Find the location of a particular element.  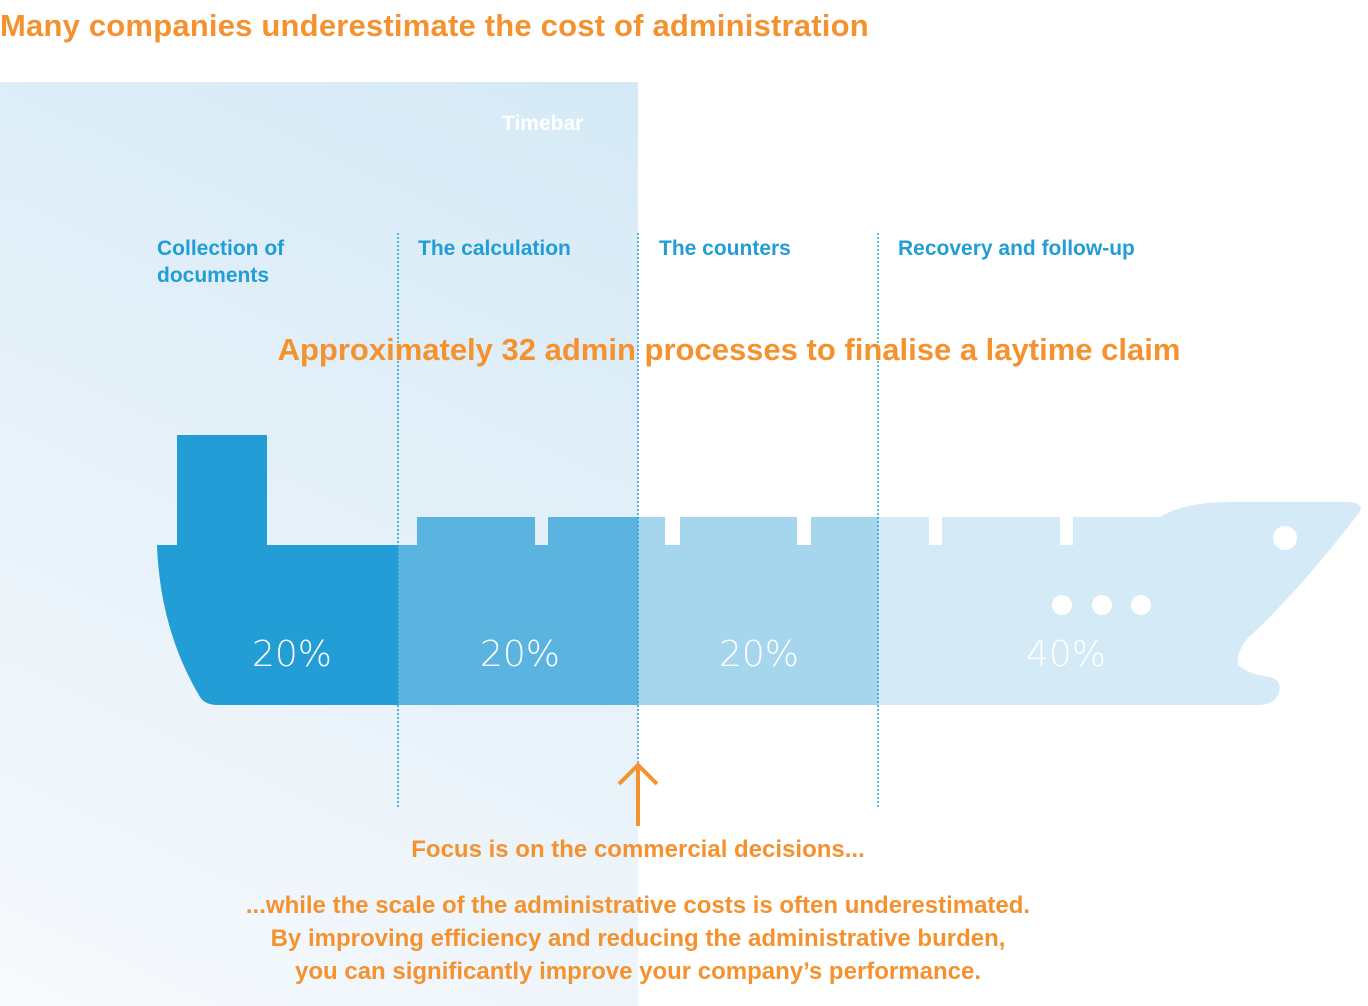

phase-label-counters: The counters is located at coordinates (725, 248).